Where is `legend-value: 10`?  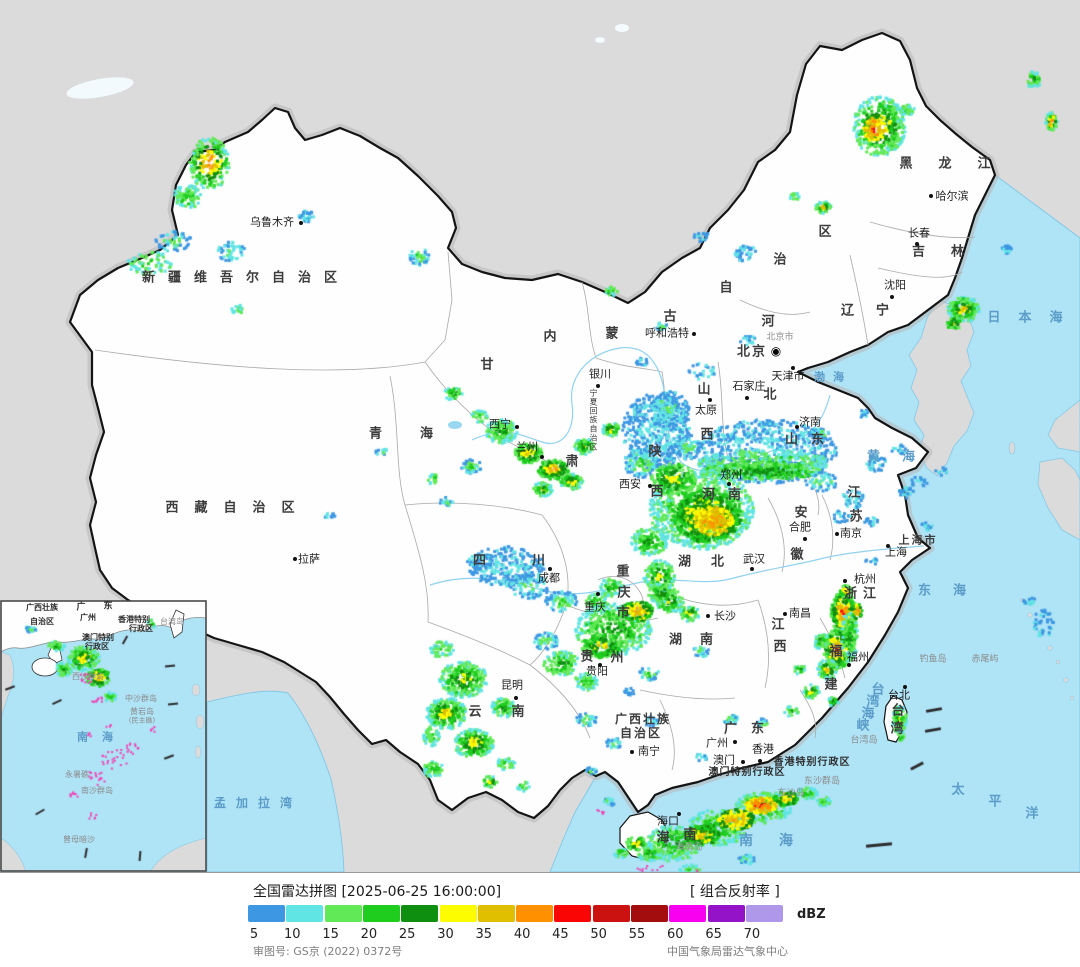 legend-value: 10 is located at coordinates (292, 934).